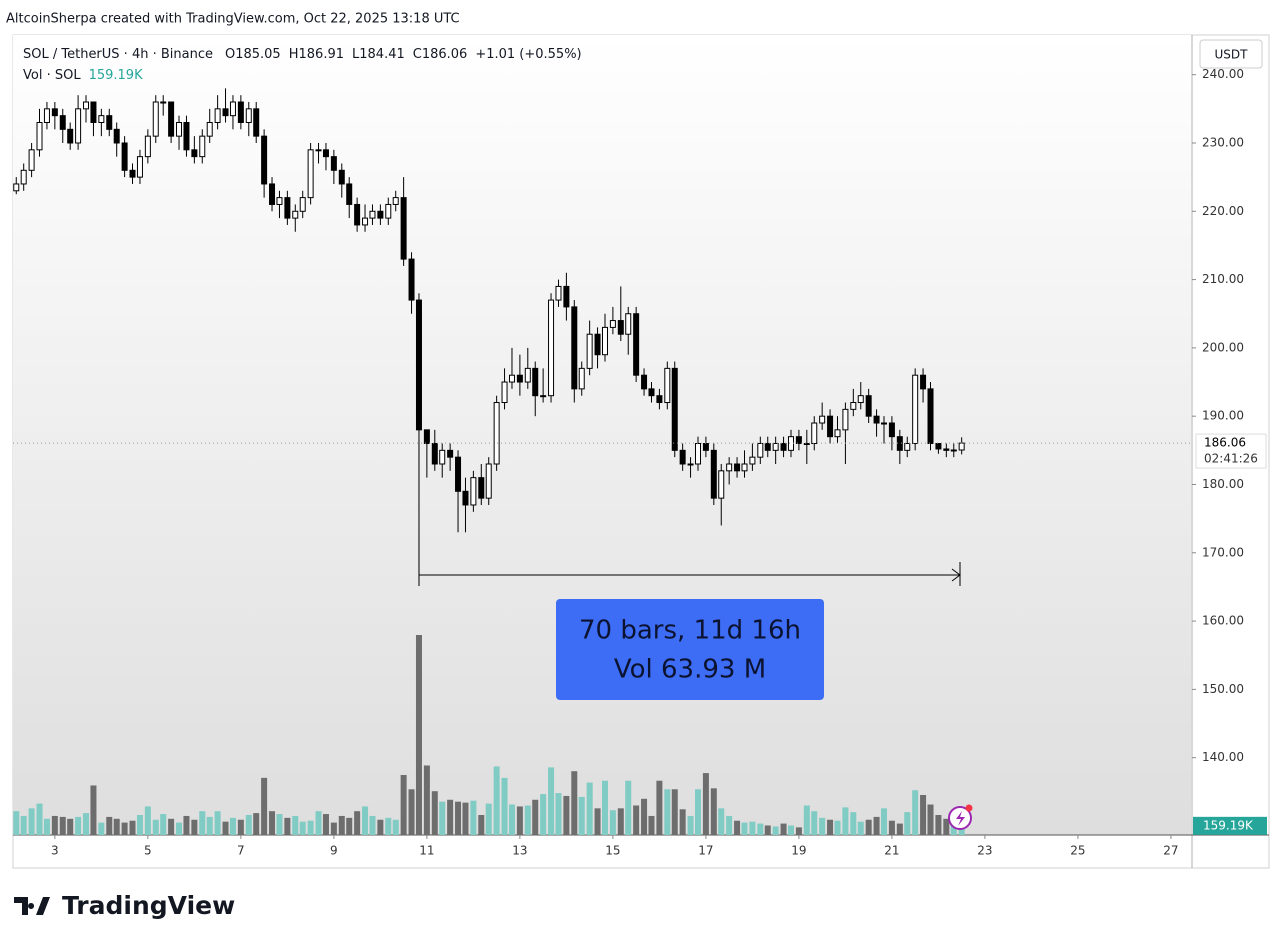 The width and height of the screenshot is (1282, 948). What do you see at coordinates (32, 906) in the screenshot?
I see `logo-mark` at bounding box center [32, 906].